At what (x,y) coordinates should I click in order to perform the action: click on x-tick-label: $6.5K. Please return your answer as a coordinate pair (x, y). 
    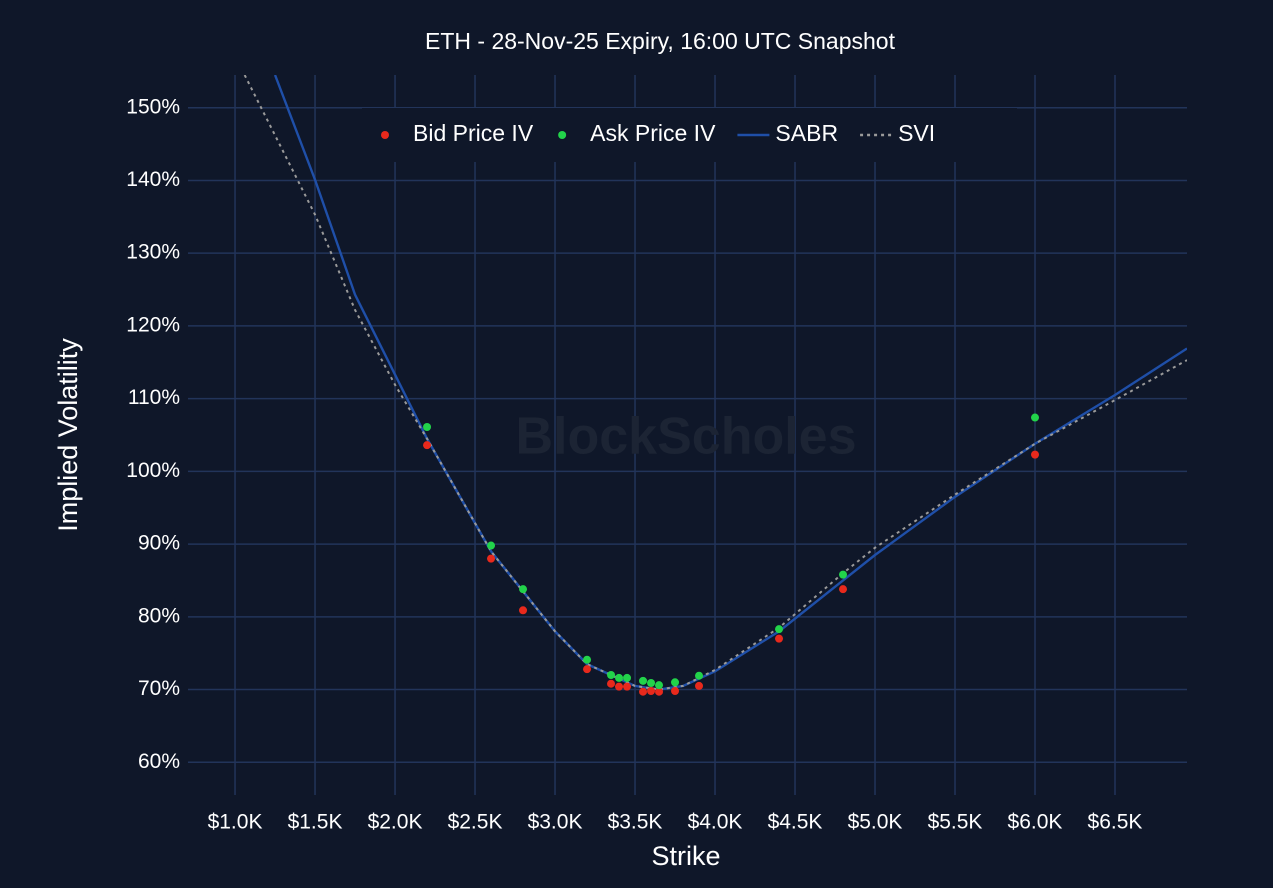
    Looking at the image, I should click on (1115, 822).